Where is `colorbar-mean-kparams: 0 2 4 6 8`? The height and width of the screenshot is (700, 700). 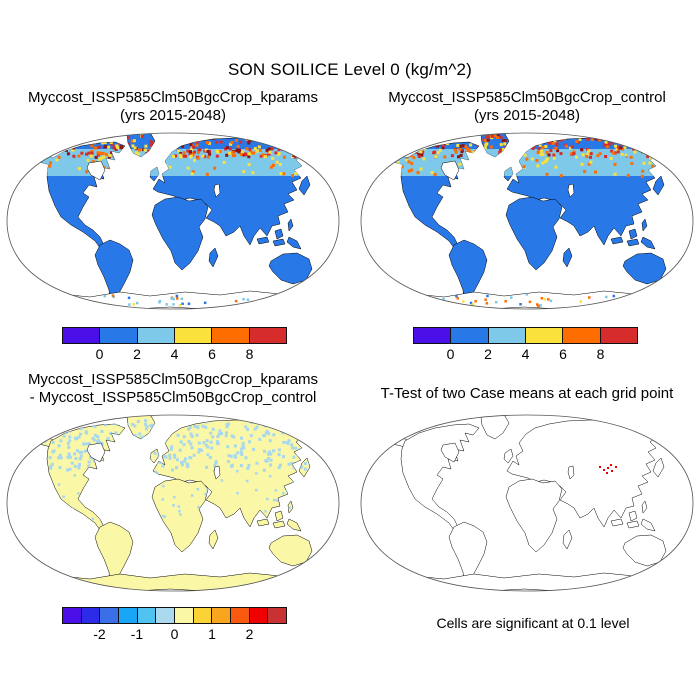 colorbar-mean-kparams: 0 2 4 6 8 is located at coordinates (174, 348).